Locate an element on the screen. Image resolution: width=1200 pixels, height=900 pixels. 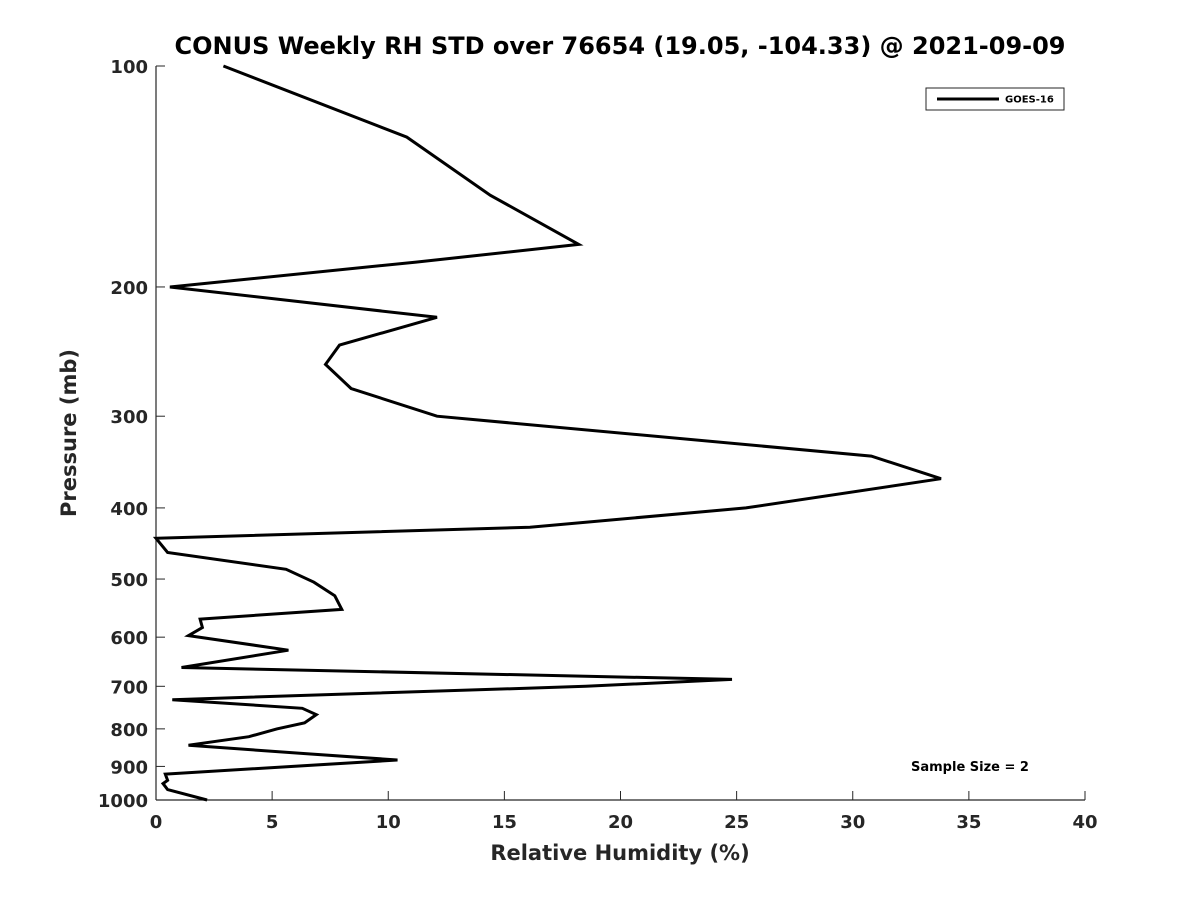
x-tick-label: 35 is located at coordinates (968, 822).